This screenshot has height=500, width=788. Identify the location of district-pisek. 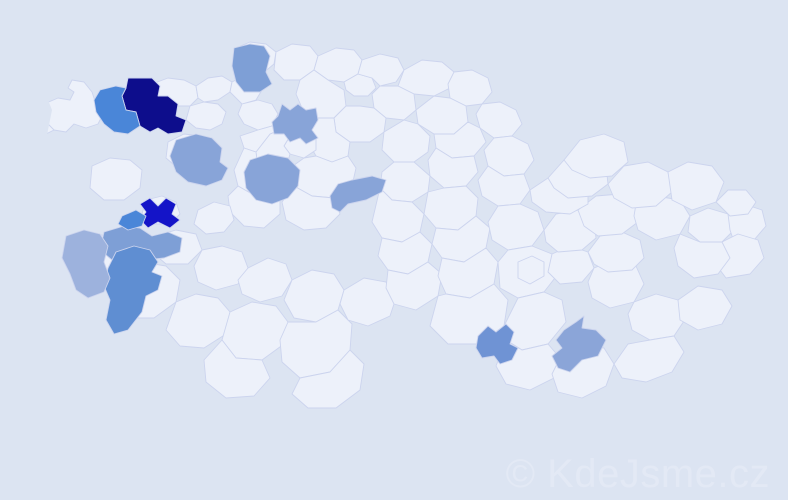
(265, 280).